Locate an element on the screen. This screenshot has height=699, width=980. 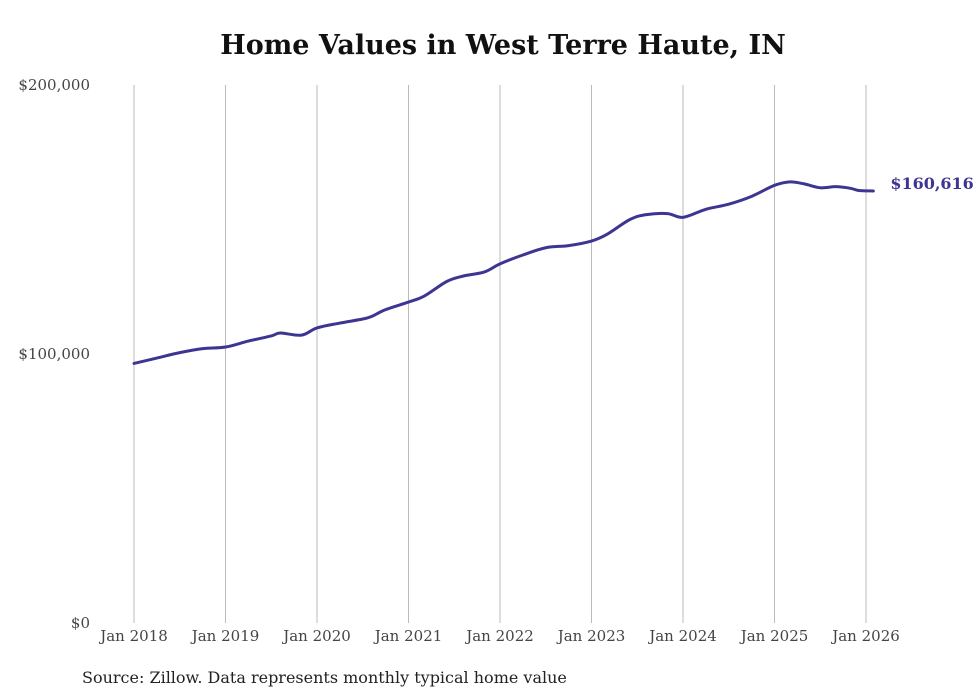
x-tick-label: Jan 2026 is located at coordinates (865, 636).